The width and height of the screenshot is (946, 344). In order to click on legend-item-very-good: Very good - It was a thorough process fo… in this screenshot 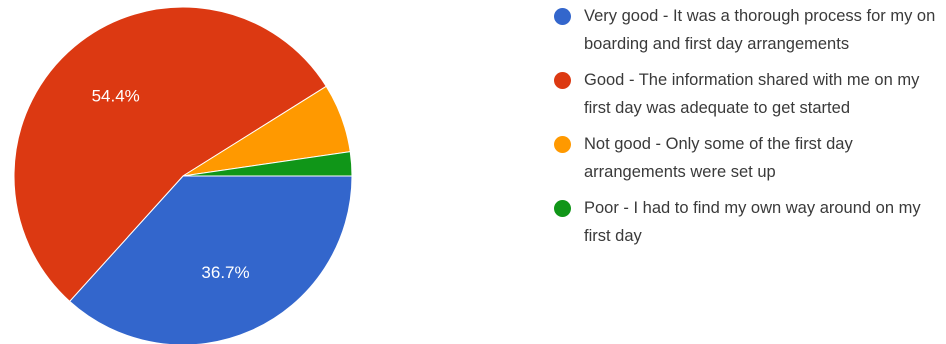, I will do `click(747, 30)`.